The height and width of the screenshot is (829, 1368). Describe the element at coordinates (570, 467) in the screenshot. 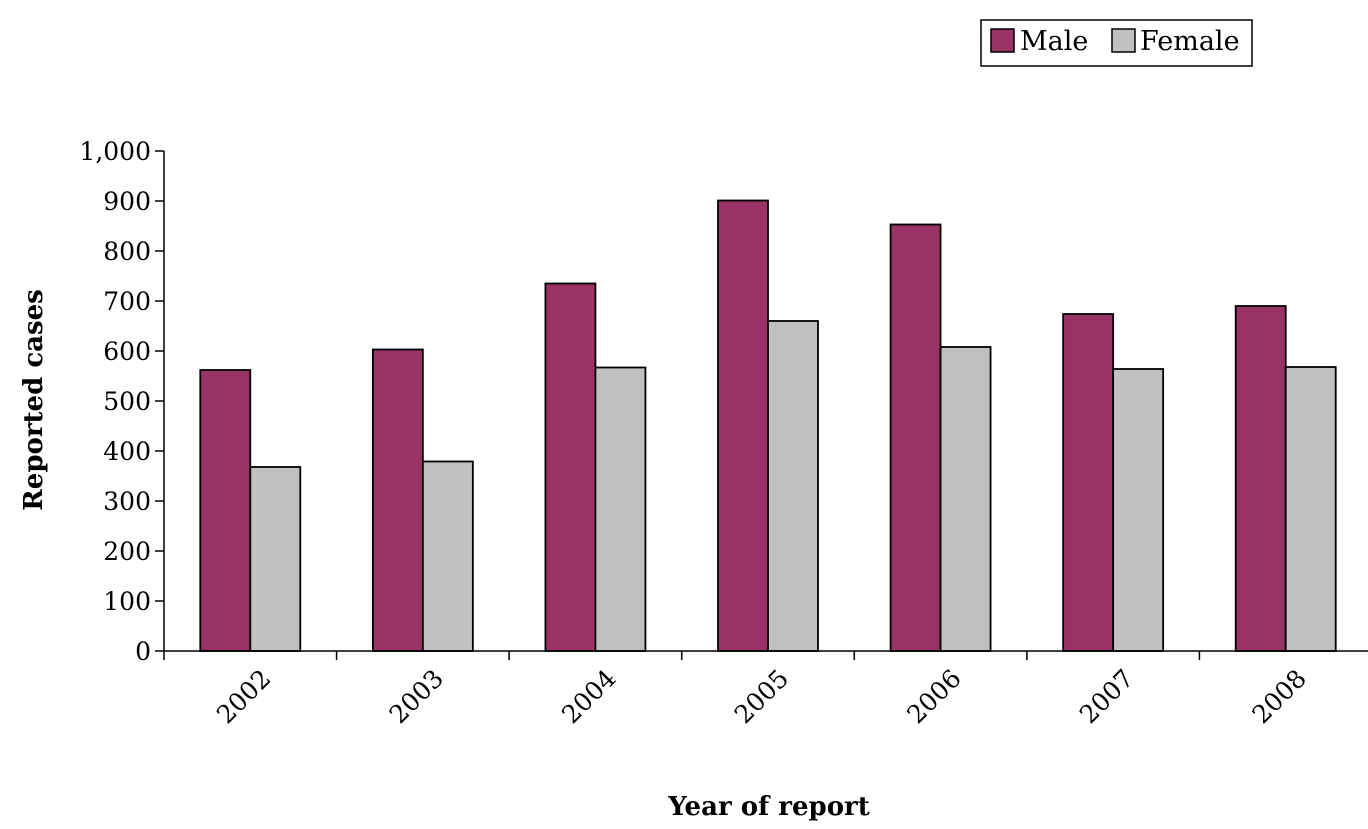

I see `bar-male-2004` at that location.